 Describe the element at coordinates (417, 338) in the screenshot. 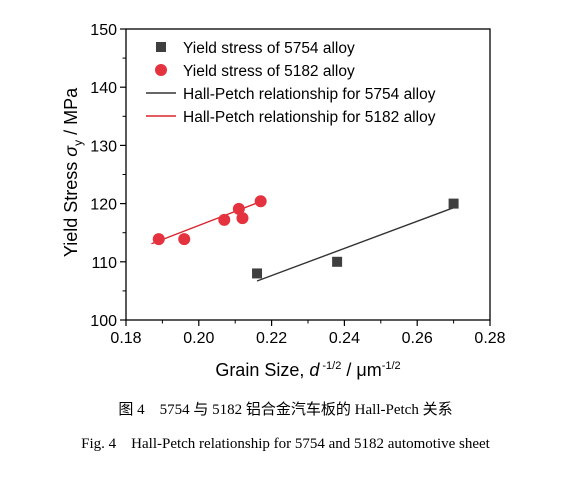

I see `x-tick-label: 0.26` at that location.